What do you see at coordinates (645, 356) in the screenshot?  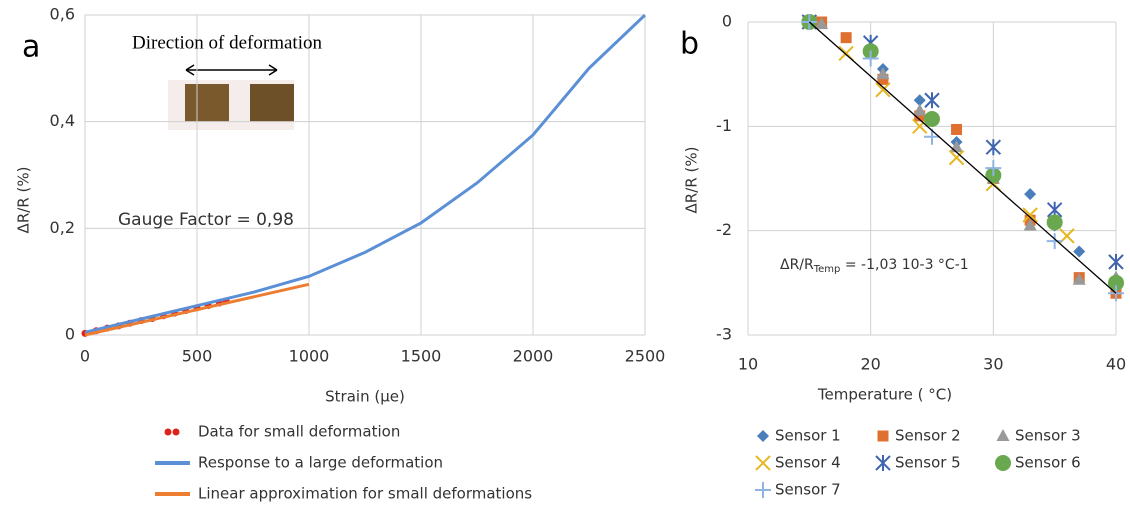 I see `x-tick-label: 2500` at bounding box center [645, 356].